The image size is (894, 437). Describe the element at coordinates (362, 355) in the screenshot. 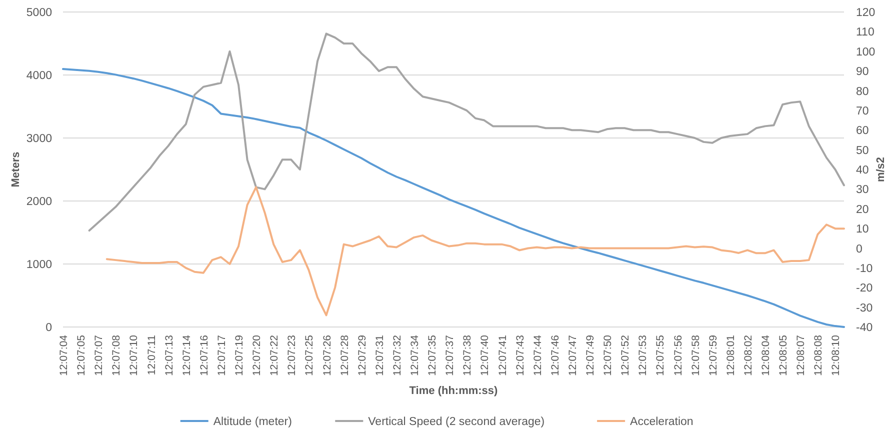

I see `x-tick-label: 12:07:29` at that location.